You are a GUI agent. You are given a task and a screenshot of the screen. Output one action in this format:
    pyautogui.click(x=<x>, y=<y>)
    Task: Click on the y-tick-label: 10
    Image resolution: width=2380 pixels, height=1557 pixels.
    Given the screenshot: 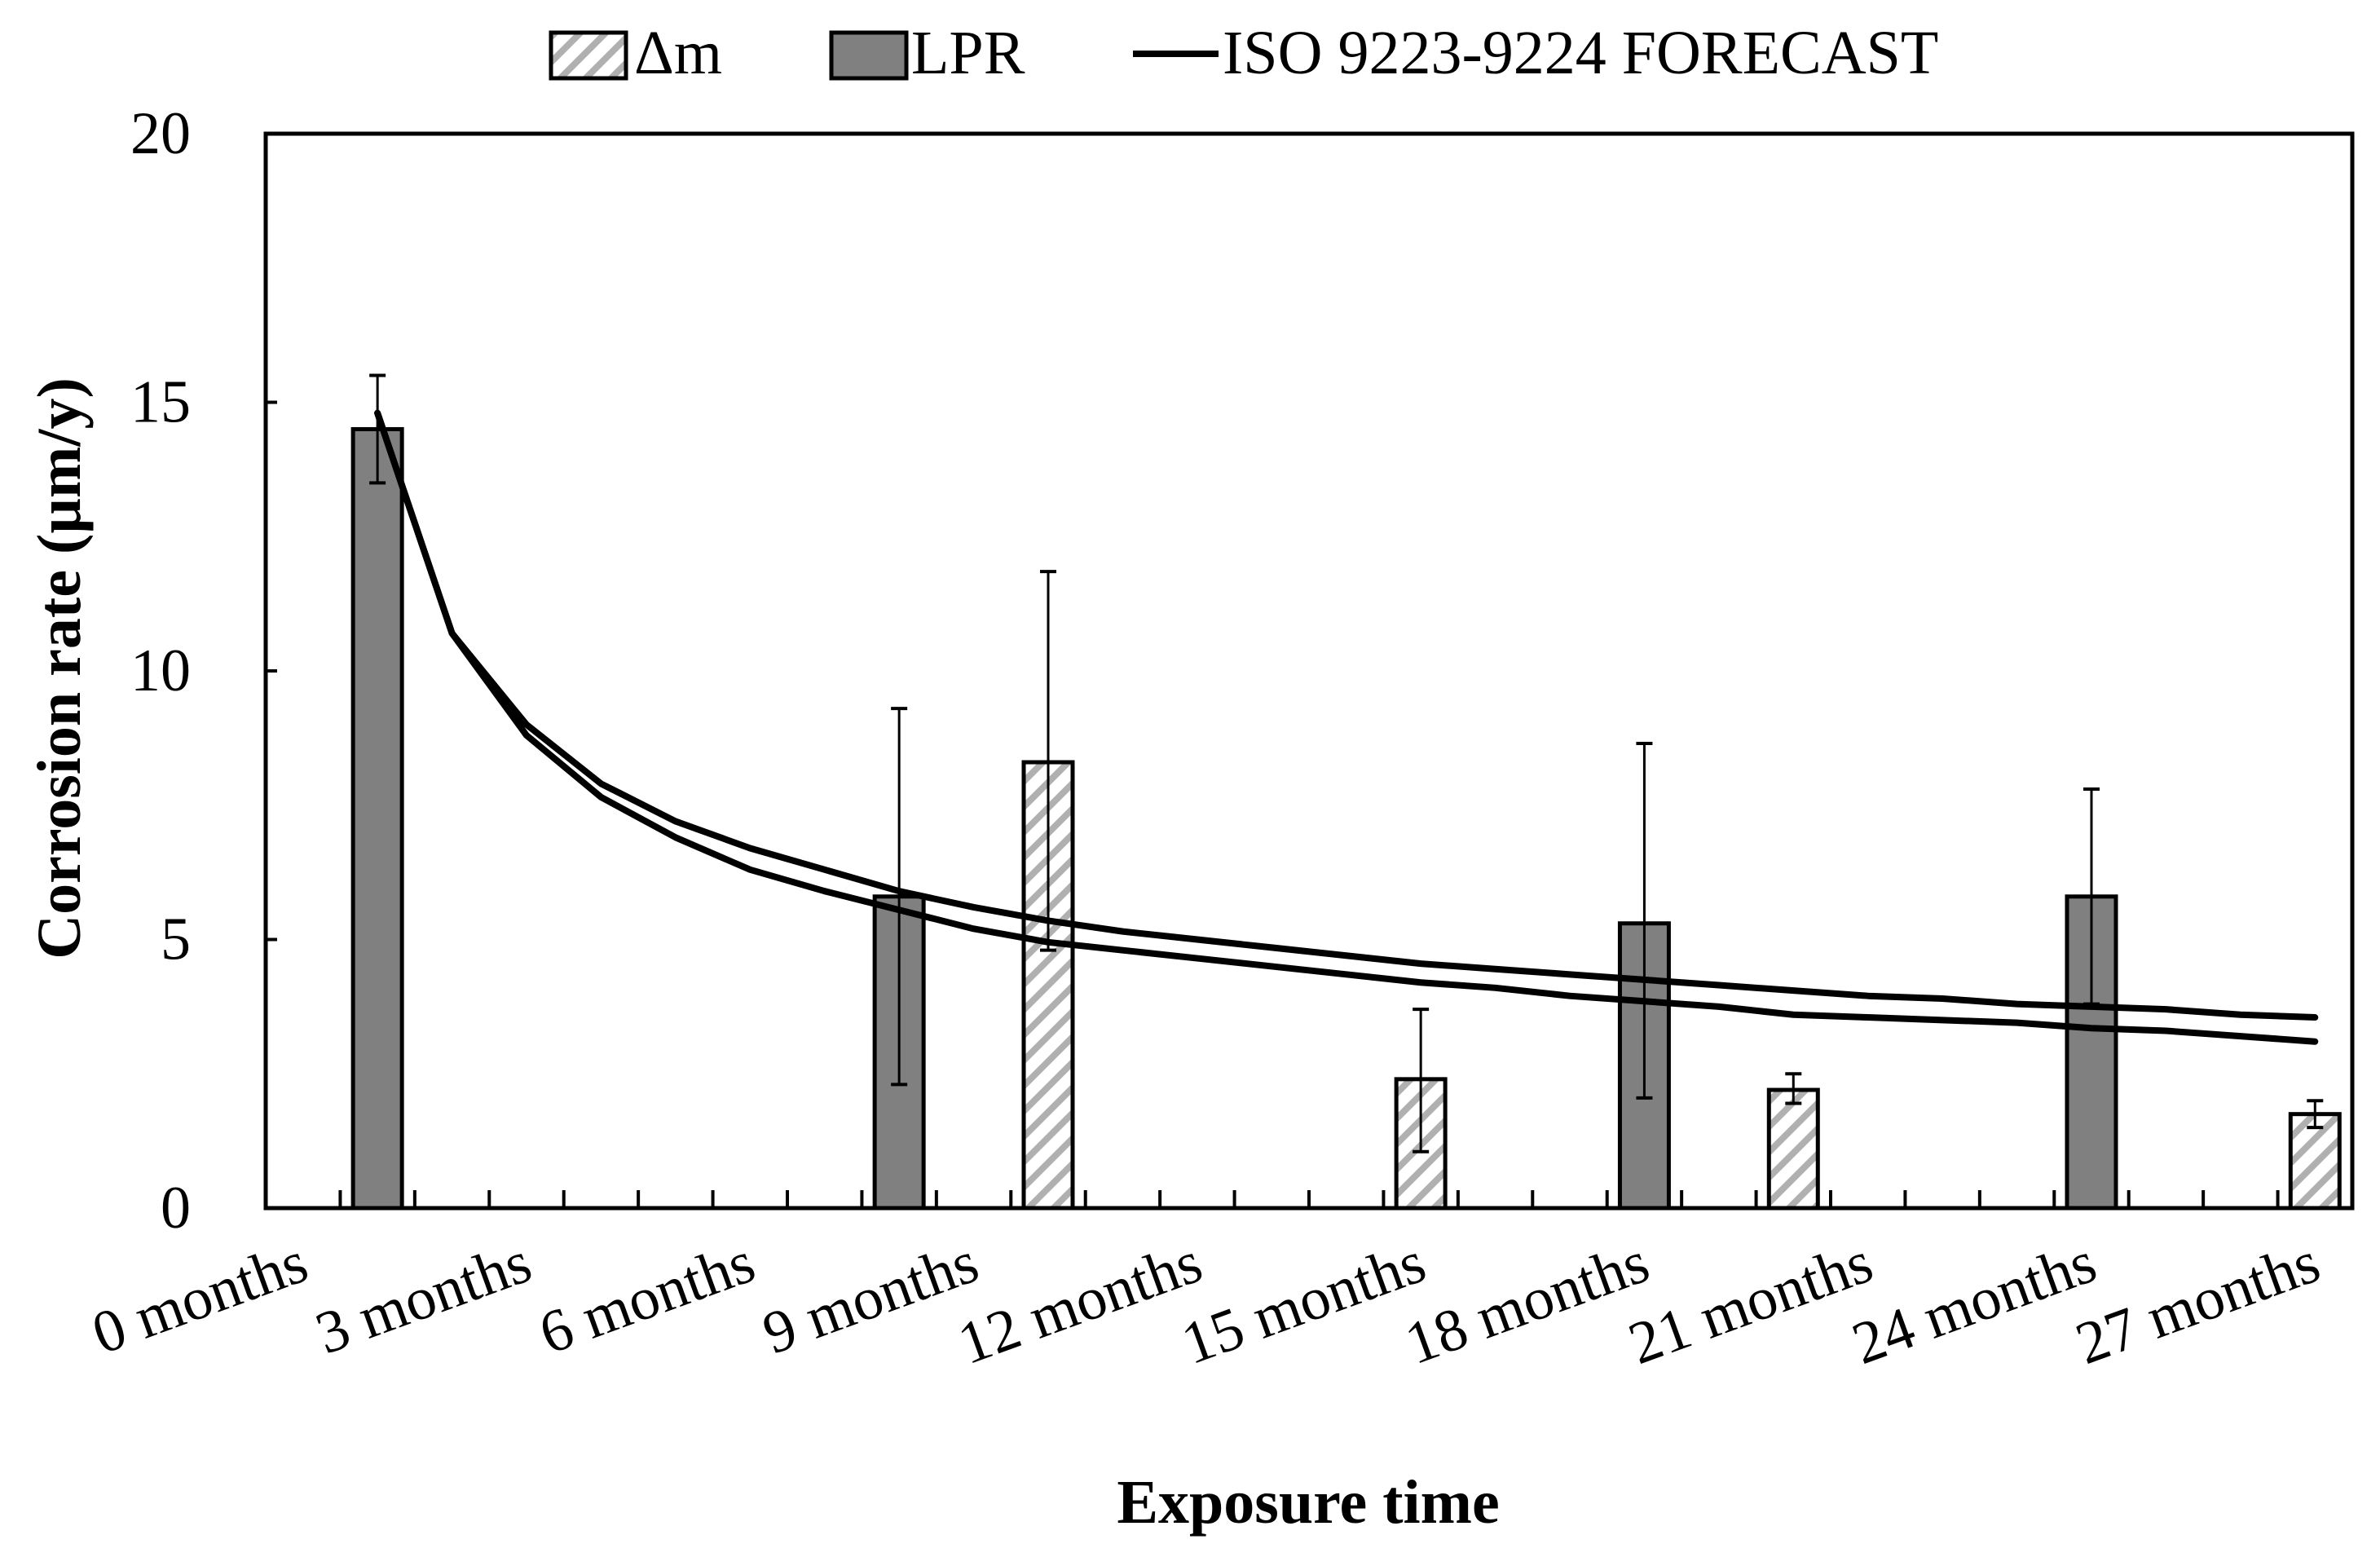 What is the action you would take?
    pyautogui.click(x=160, y=670)
    